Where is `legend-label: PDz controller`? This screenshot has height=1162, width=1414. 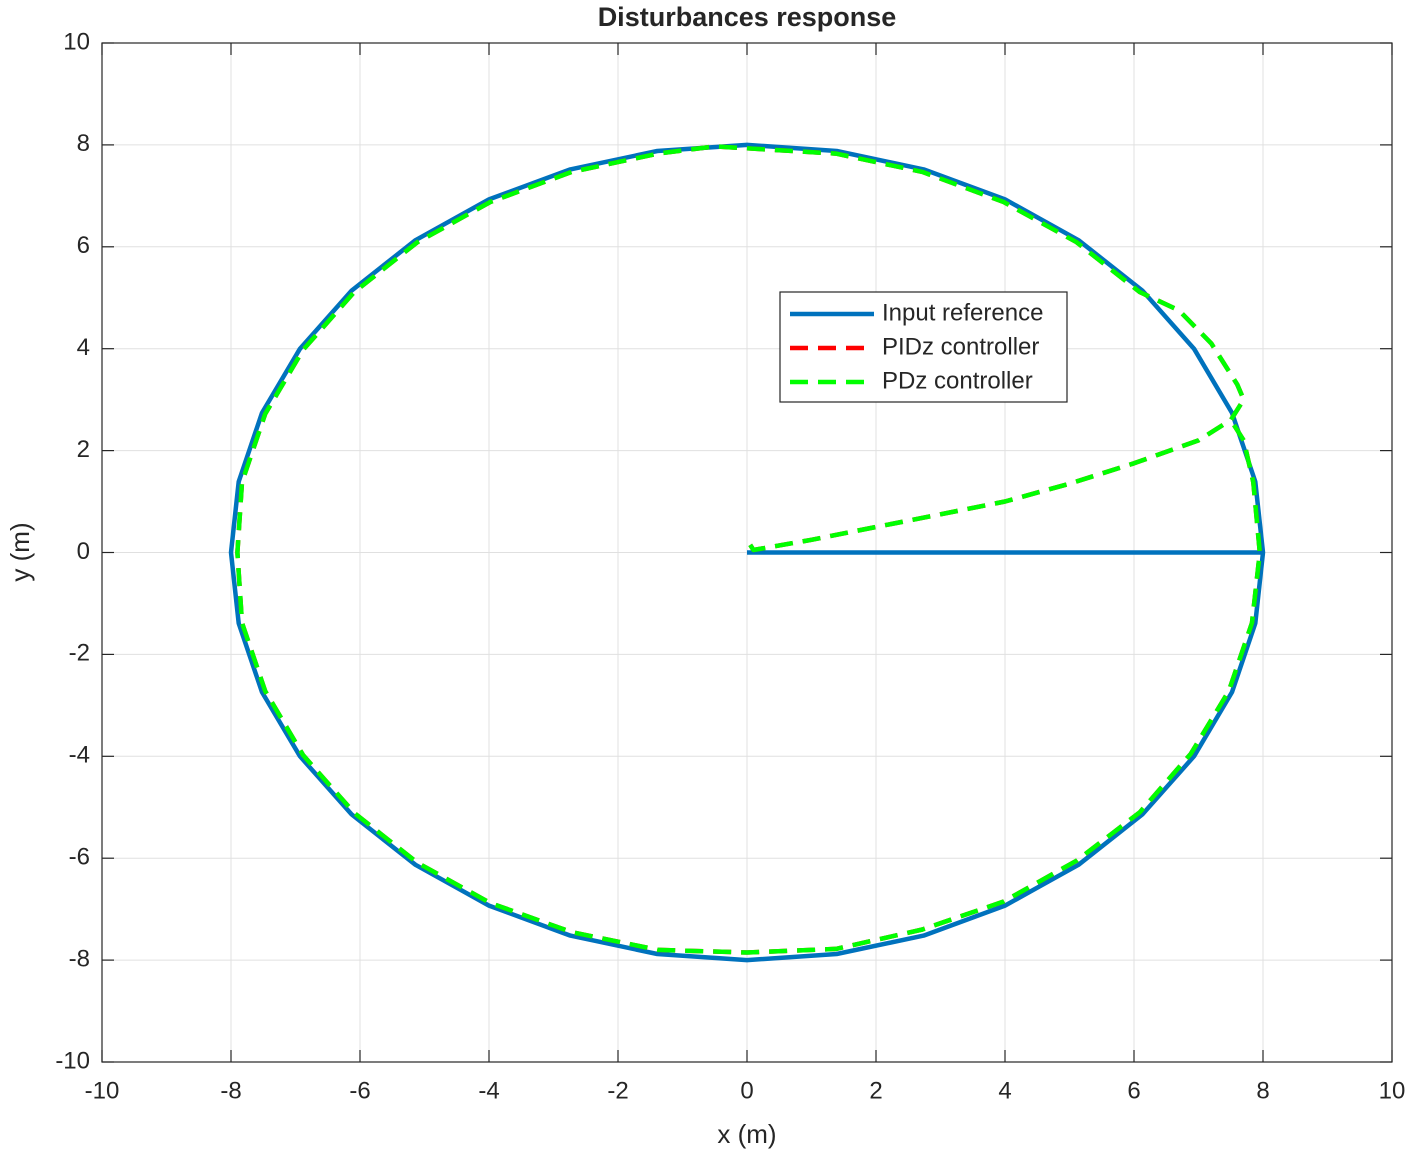 legend-label: PDz controller is located at coordinates (957, 380).